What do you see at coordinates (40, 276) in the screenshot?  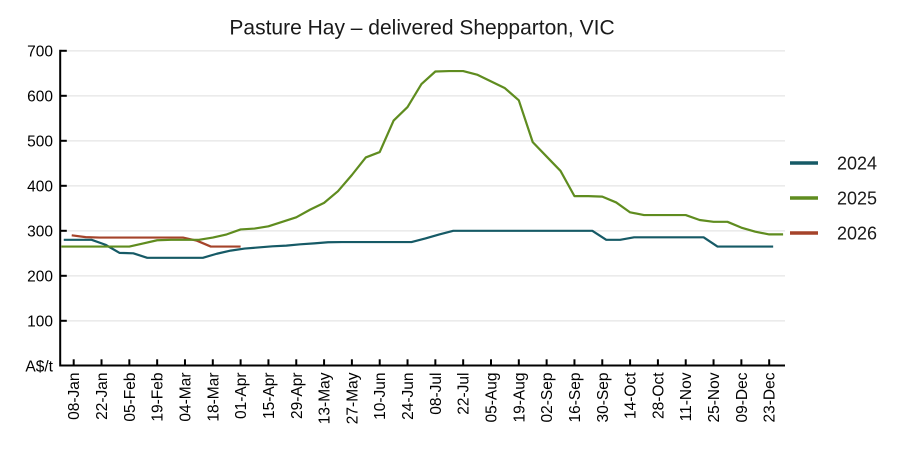 I see `svg-text: 200` at bounding box center [40, 276].